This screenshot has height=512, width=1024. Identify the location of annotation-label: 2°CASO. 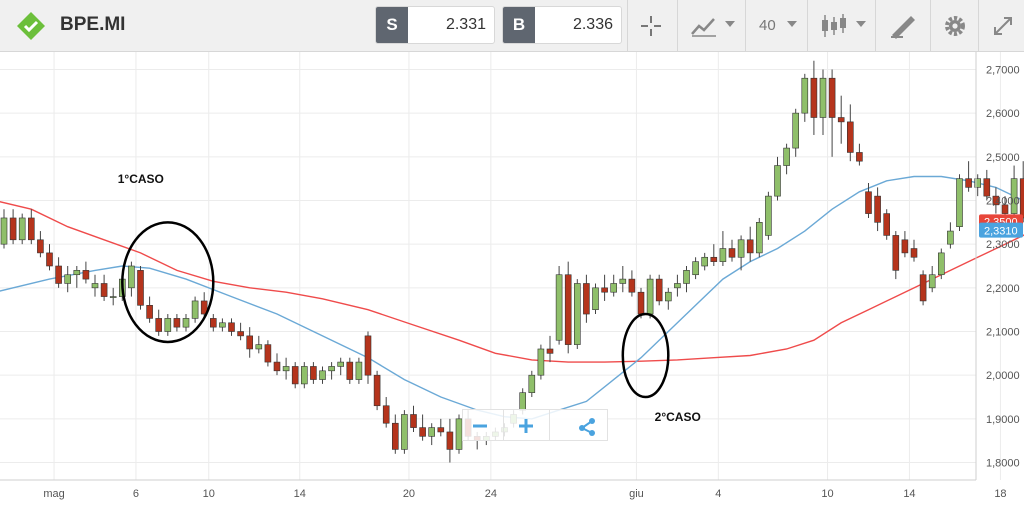
(678, 417).